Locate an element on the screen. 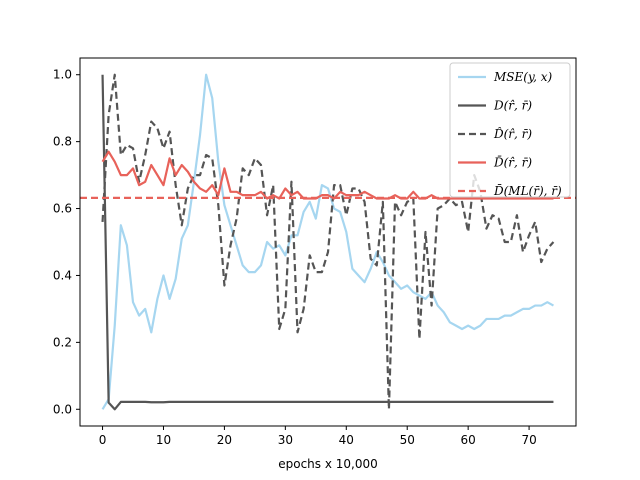 The width and height of the screenshot is (640, 480). legend-label: D̂(r̂, r̄) is located at coordinates (512, 133).